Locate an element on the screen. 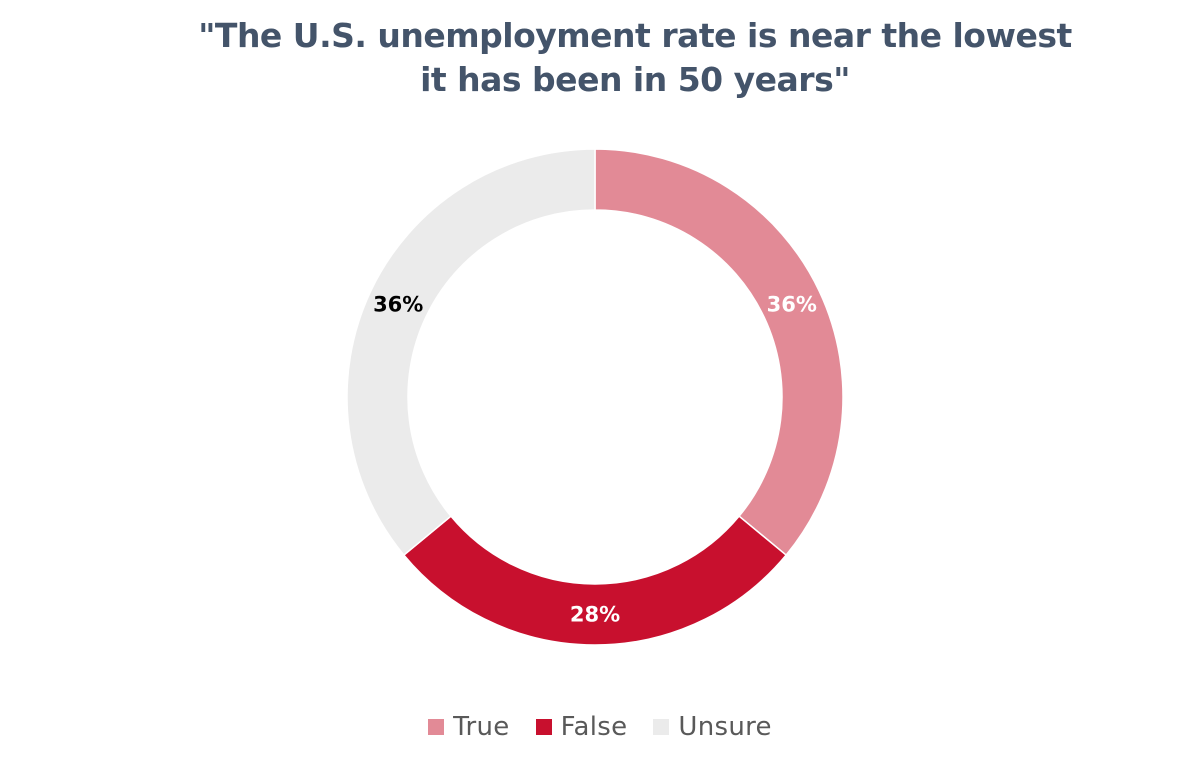 The height and width of the screenshot is (761, 1200). legend-label-unsure: Unsure is located at coordinates (725, 727).